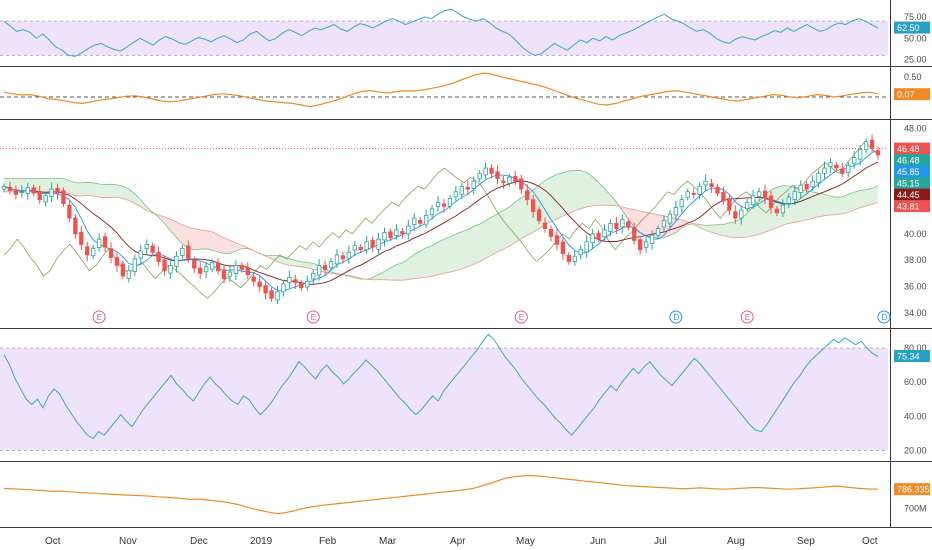  What do you see at coordinates (915, 260) in the screenshot?
I see `y-tick-label: 38.00` at bounding box center [915, 260].